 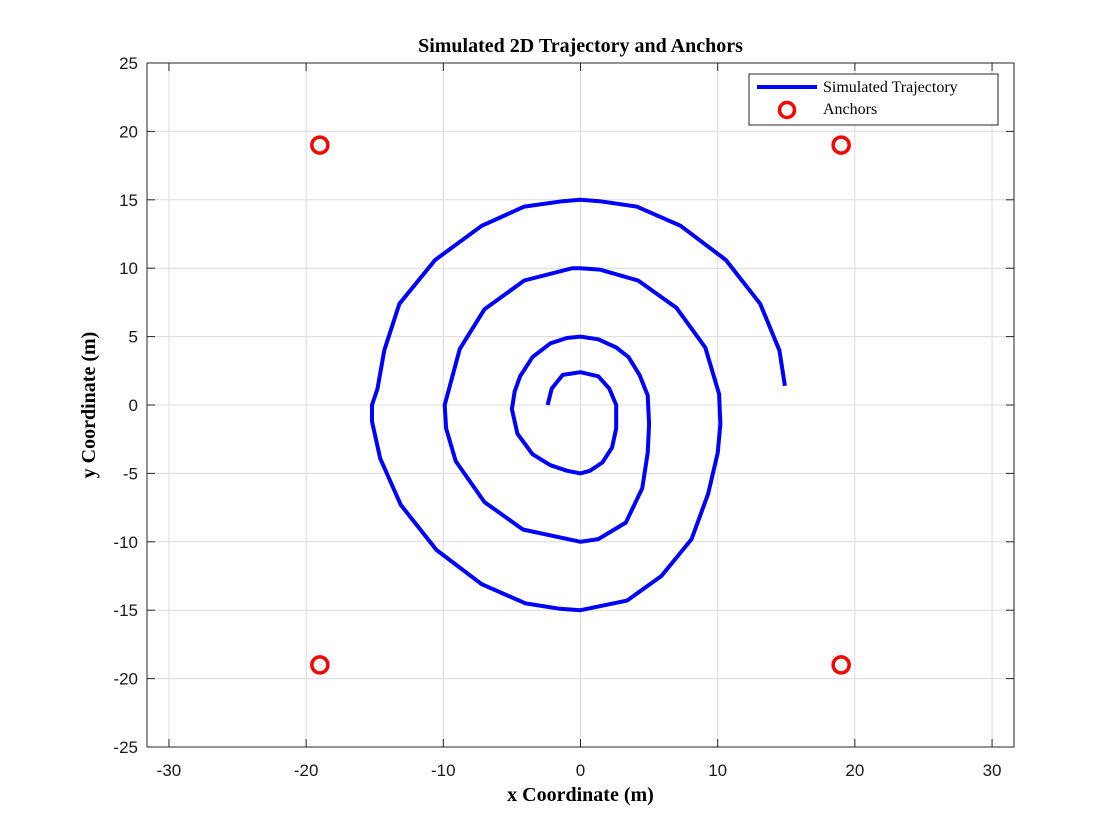 I want to click on y-tick-label: 25, so click(x=128, y=63).